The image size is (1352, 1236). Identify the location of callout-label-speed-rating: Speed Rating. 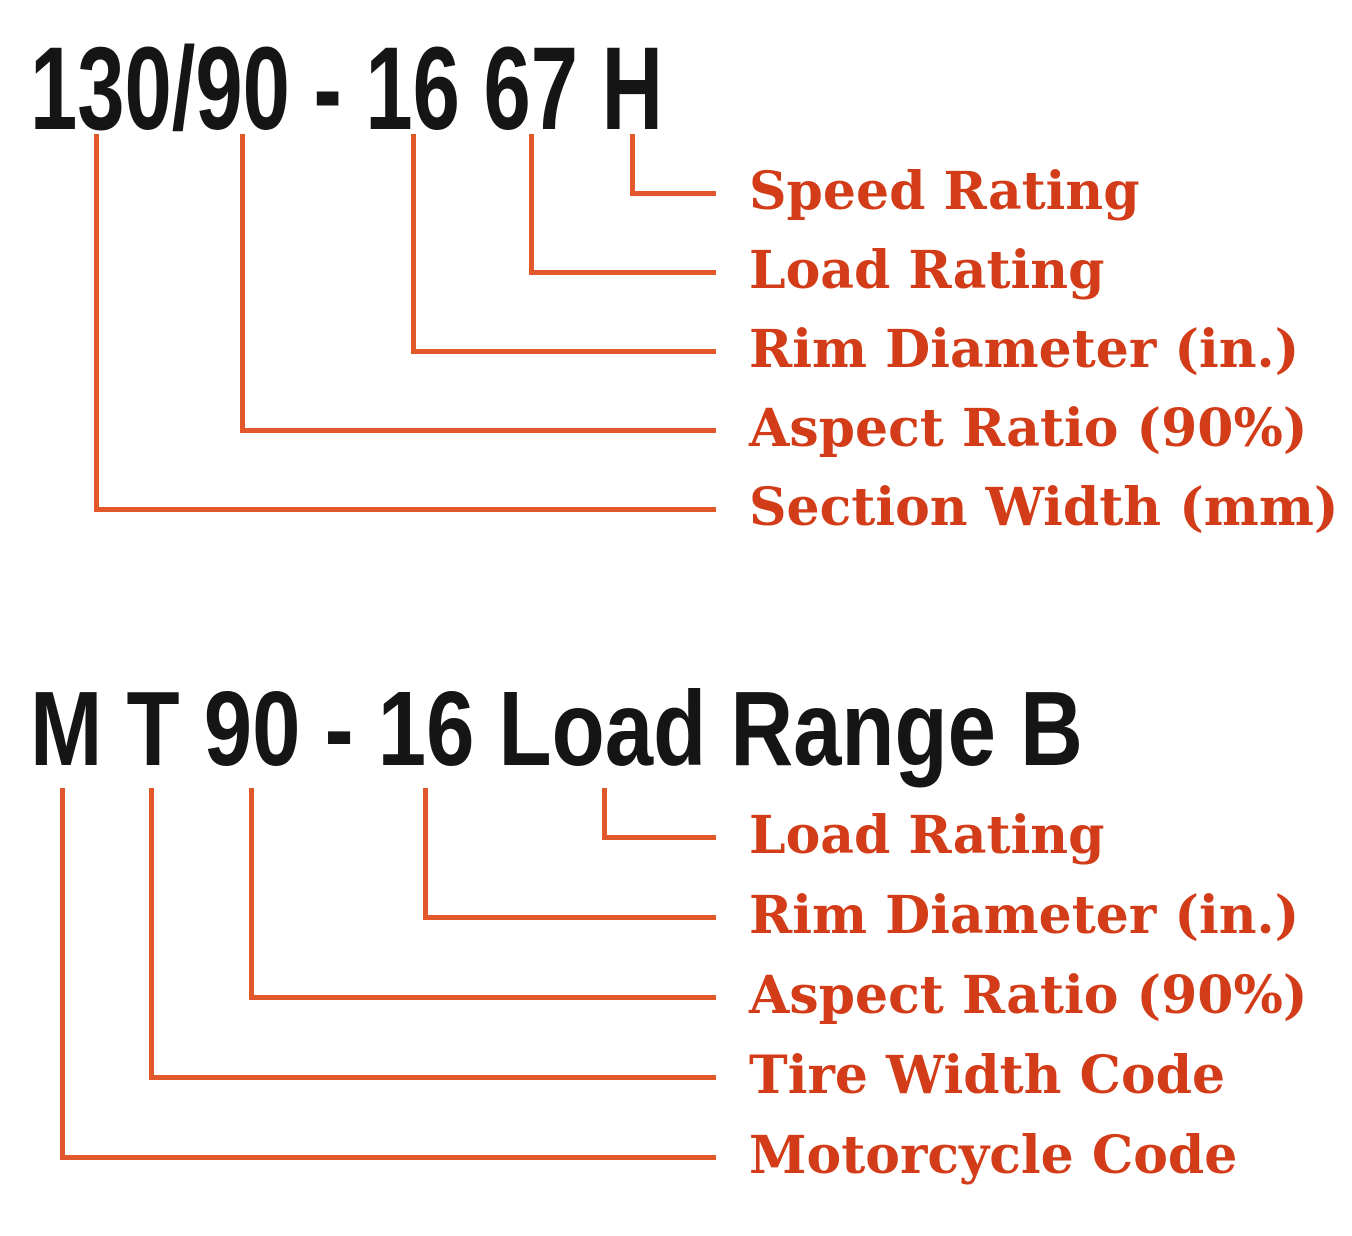
(944, 191).